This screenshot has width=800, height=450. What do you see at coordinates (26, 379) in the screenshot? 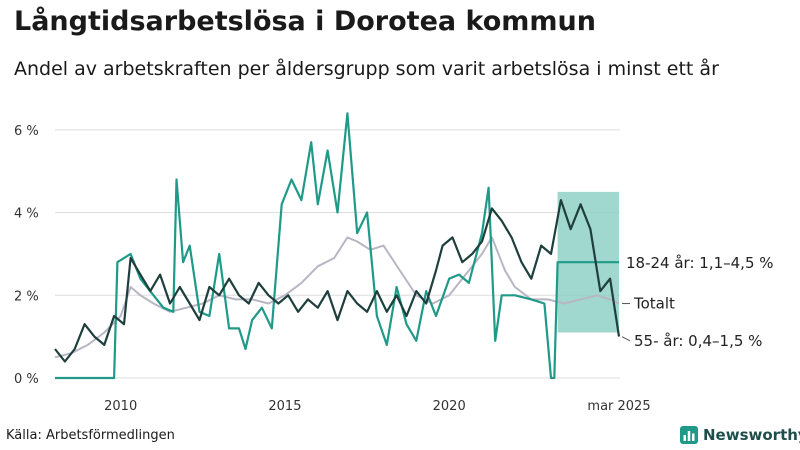
I see `y-tick-label: 0 %` at bounding box center [26, 379].